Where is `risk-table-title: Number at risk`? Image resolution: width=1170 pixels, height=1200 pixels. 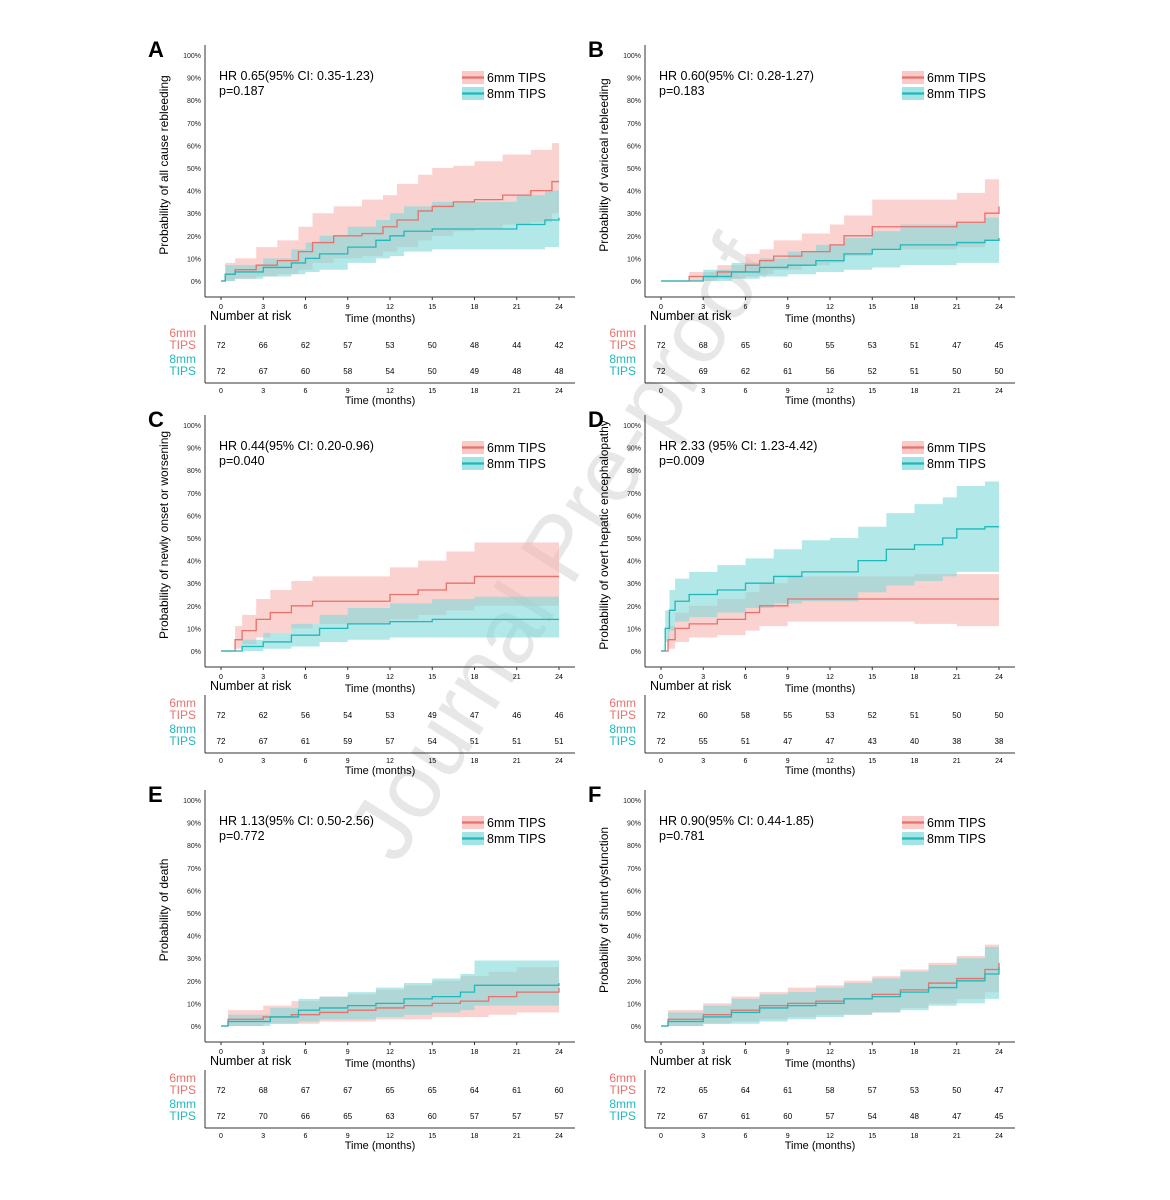
risk-table-title: Number at risk is located at coordinates (251, 686).